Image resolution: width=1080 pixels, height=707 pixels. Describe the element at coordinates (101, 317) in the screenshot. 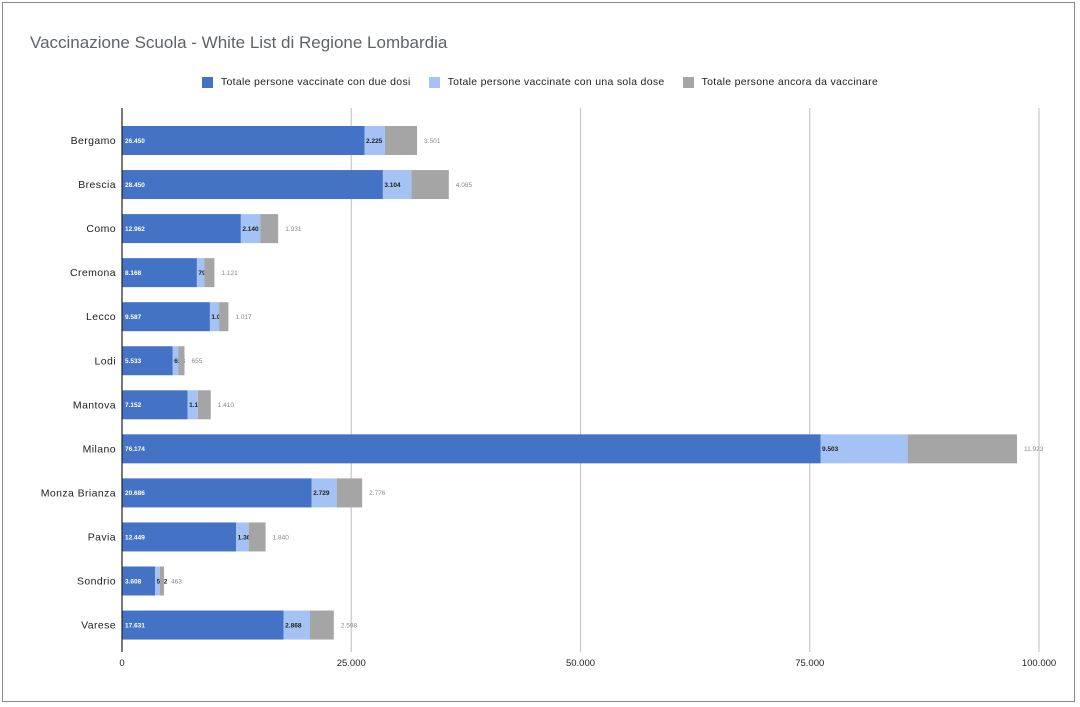

I see `category-label: Lecco` at that location.